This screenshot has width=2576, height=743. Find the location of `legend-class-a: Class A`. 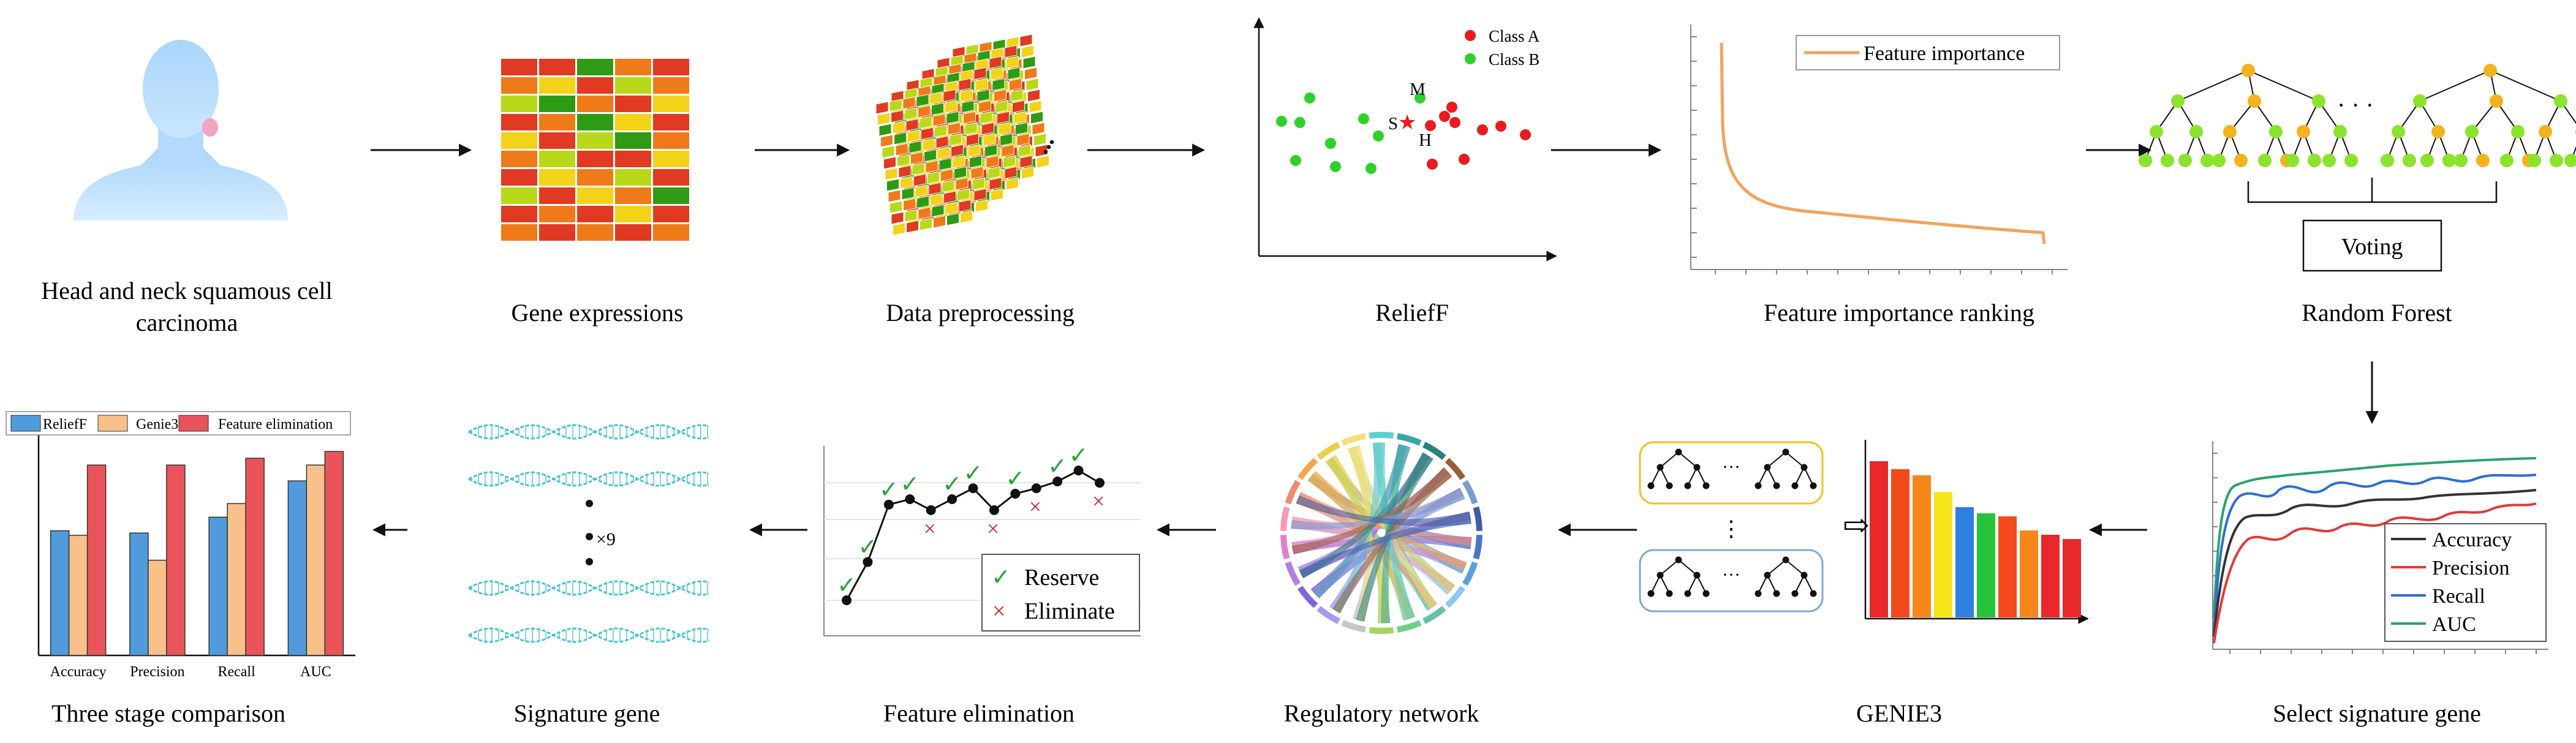

legend-class-a: Class A is located at coordinates (1514, 36).